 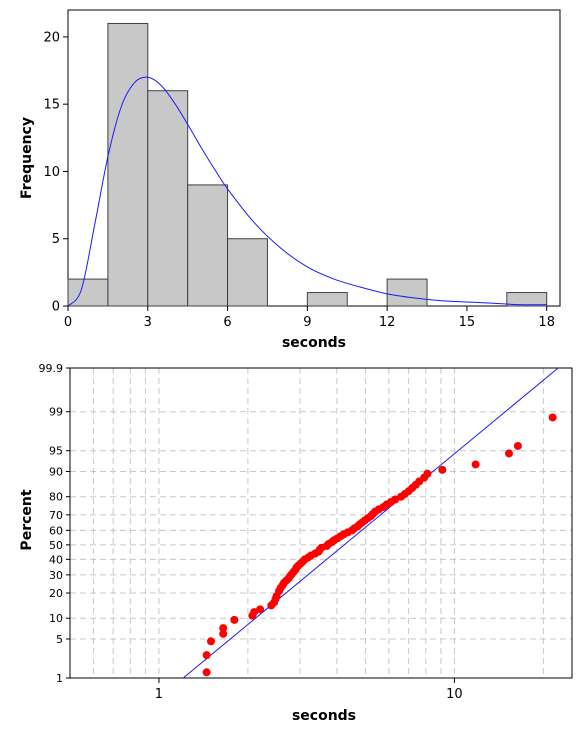 I want to click on probability-y-tick-label: 99, so click(x=56, y=412).